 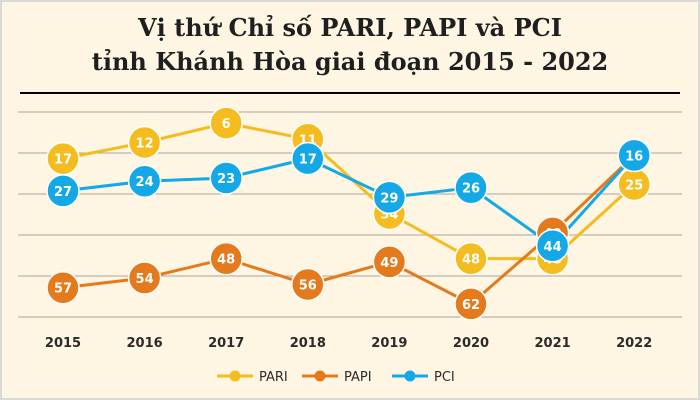 What do you see at coordinates (145, 343) in the screenshot?
I see `x-tick-label-2016: 2016` at bounding box center [145, 343].